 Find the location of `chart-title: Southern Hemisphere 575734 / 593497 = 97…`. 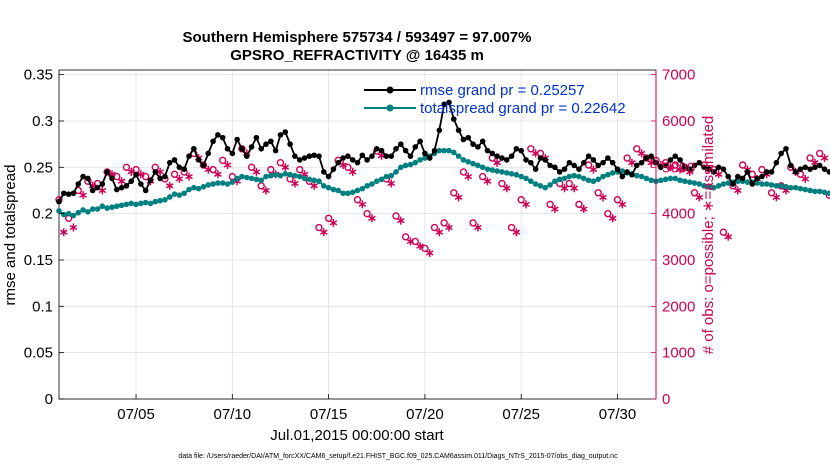

chart-title: Southern Hemisphere 575734 / 593497 = 97… is located at coordinates (357, 37).